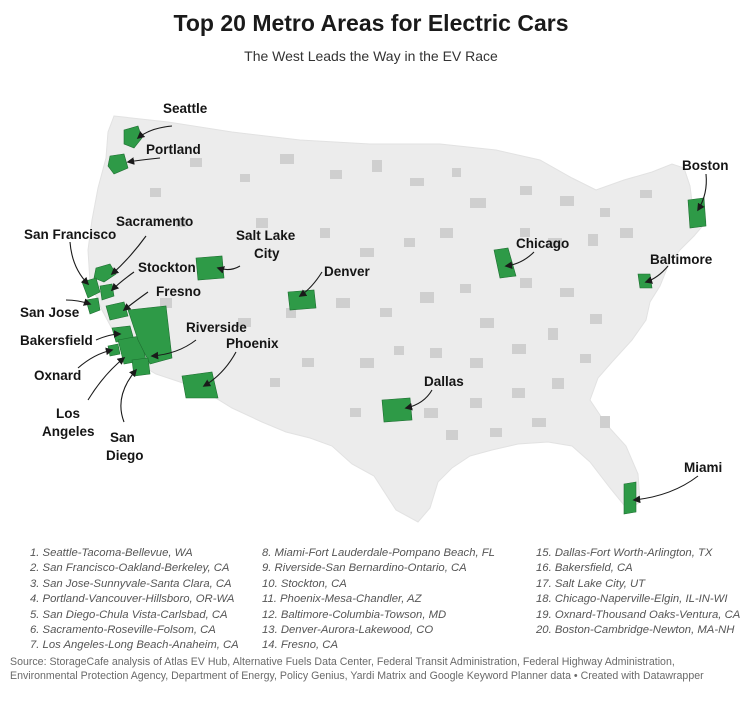 The width and height of the screenshot is (742, 707). Describe the element at coordinates (154, 221) in the screenshot. I see `label-sacramento: Sacramento` at that location.